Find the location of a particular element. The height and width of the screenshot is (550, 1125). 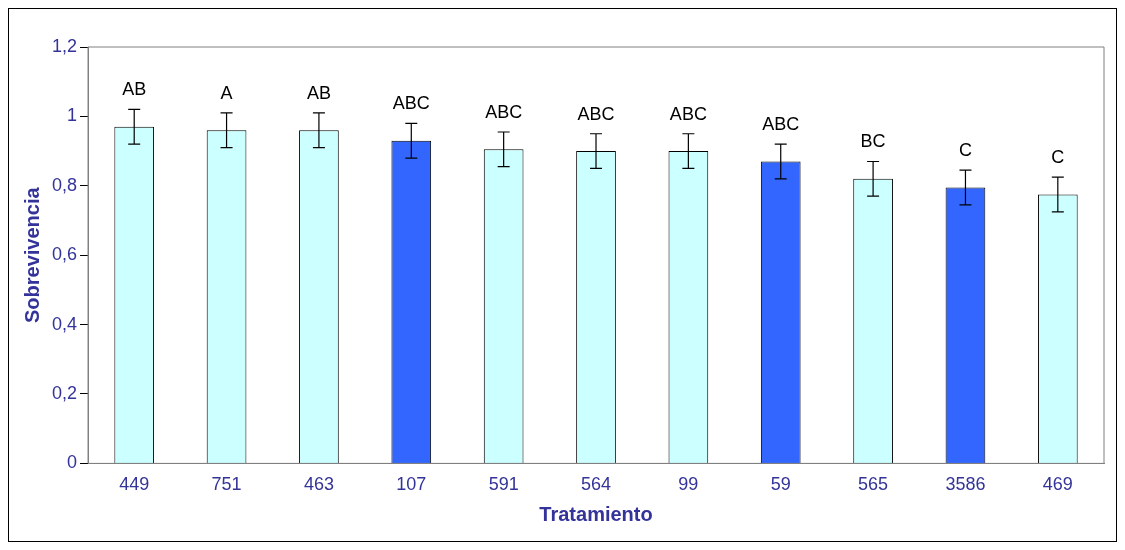

y-tick-label: 1 is located at coordinates (72, 115).